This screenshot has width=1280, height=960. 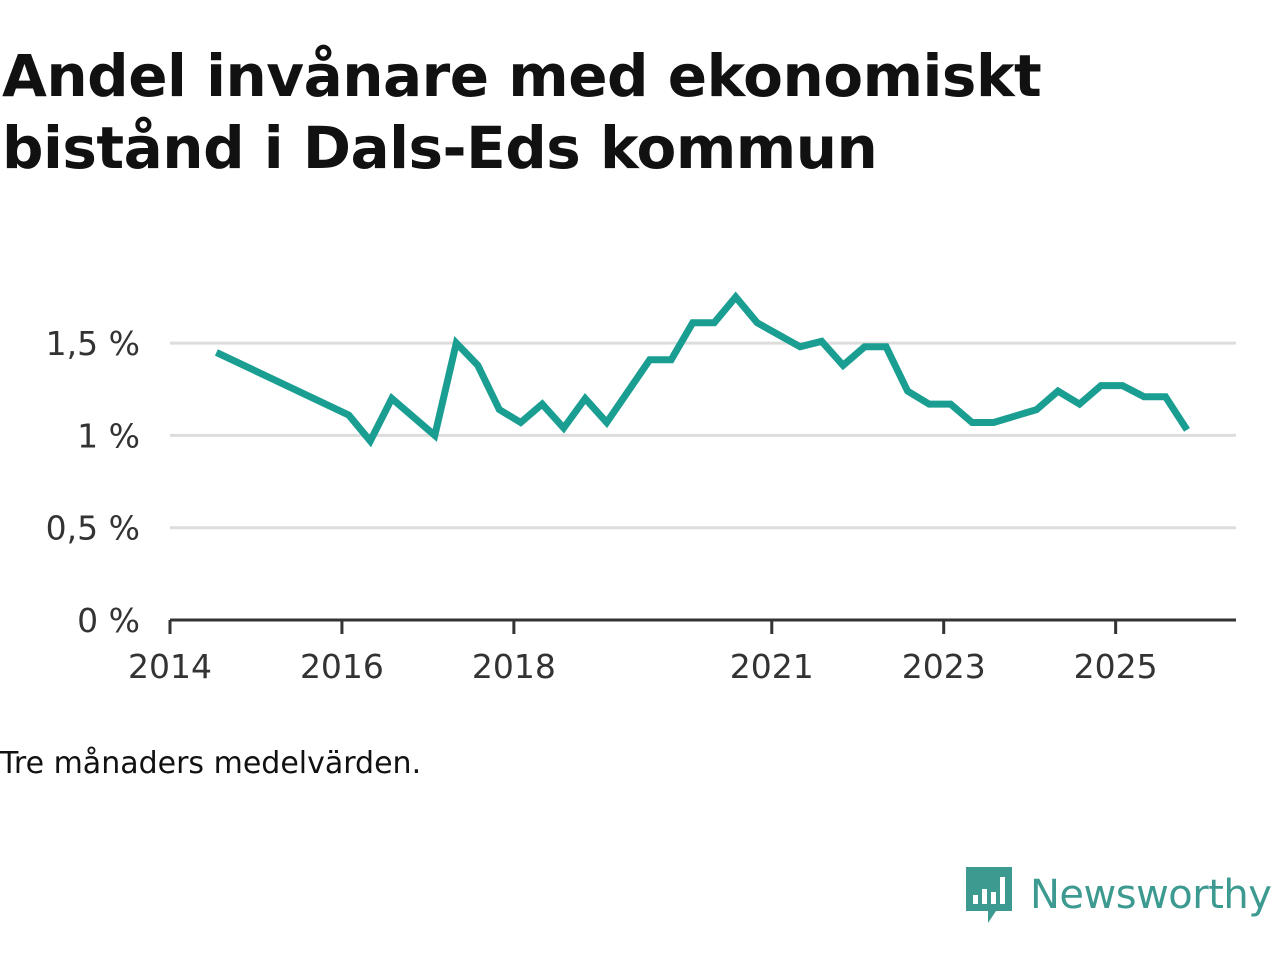 I want to click on y-tick-label: 1,5 %, so click(x=93, y=343).